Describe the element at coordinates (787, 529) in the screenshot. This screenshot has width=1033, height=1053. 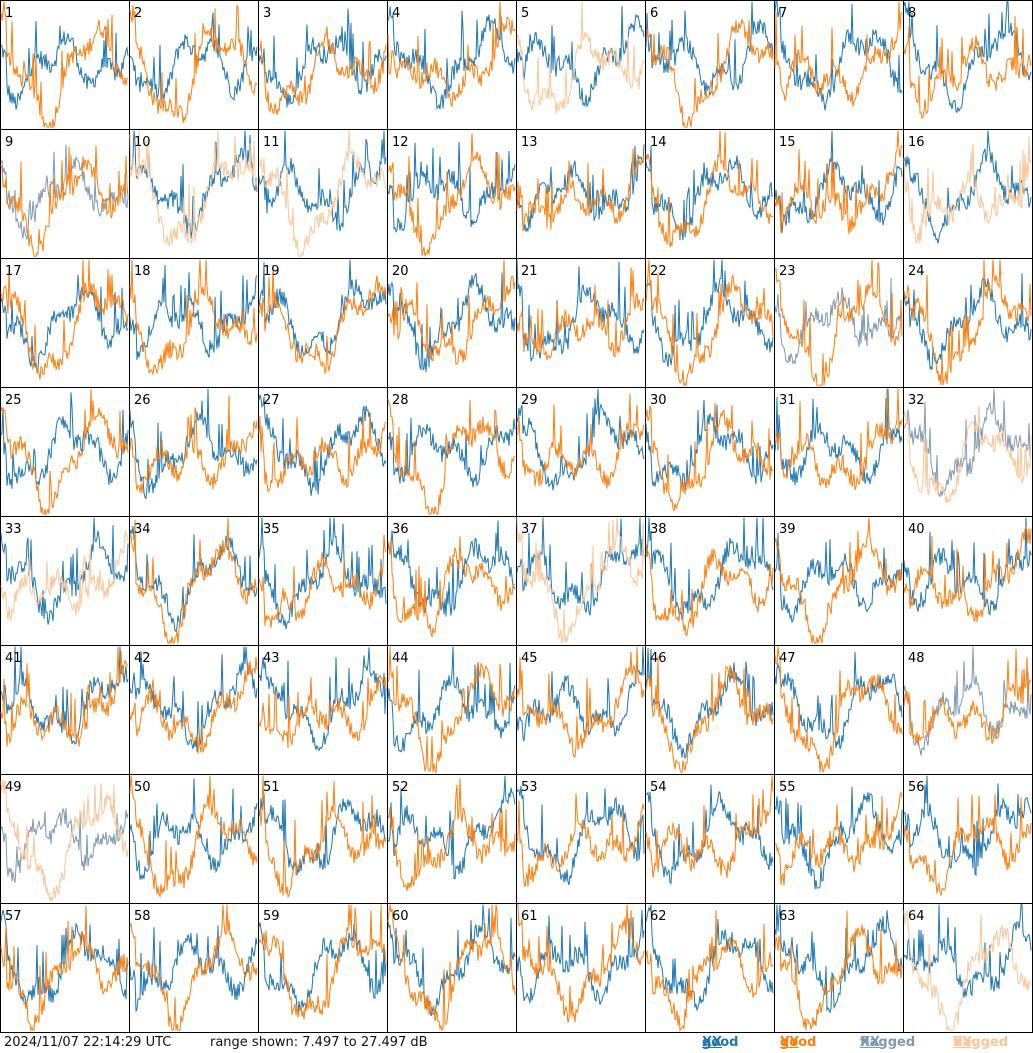
I see `tile-label: 39` at that location.